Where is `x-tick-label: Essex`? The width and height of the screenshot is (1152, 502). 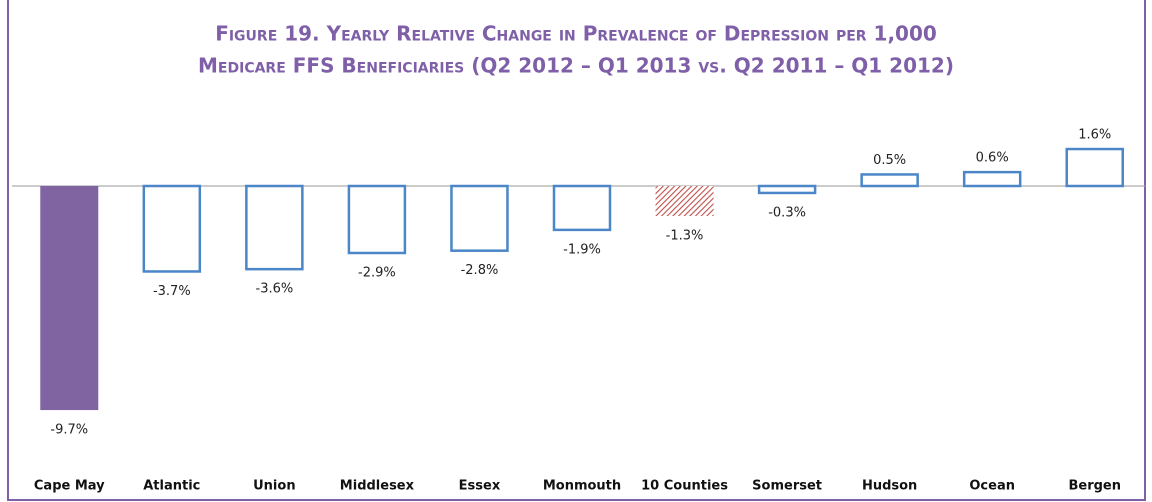
x-tick-label: Essex is located at coordinates (480, 486).